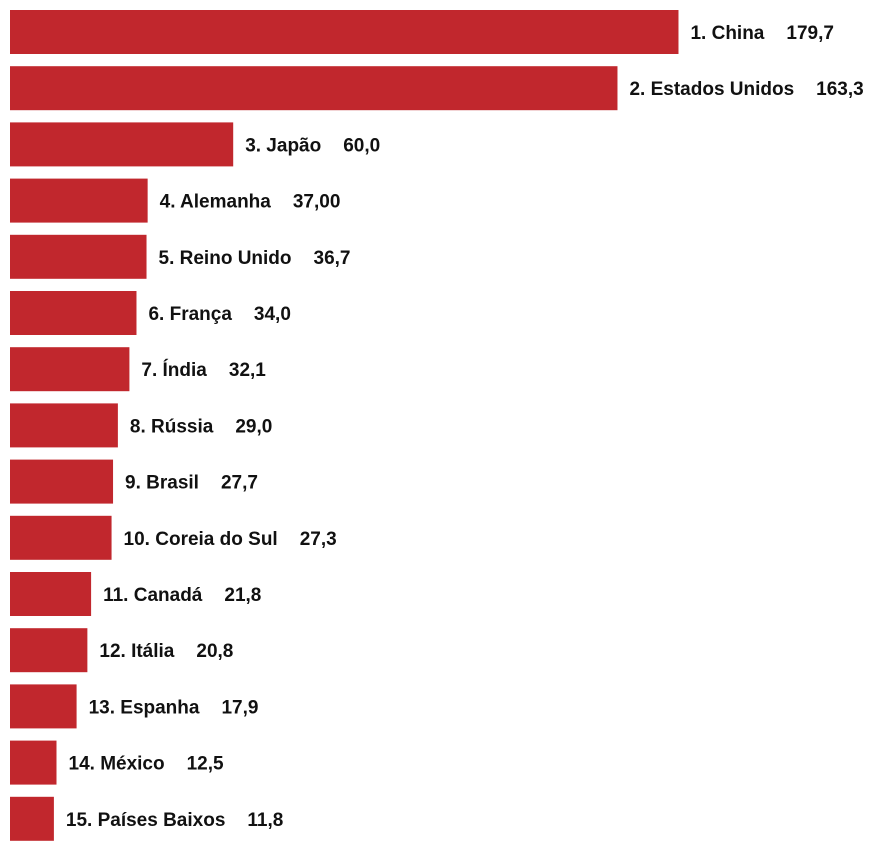 This screenshot has width=880, height=841. I want to click on category-label-12: 12. Itália, so click(136, 651).